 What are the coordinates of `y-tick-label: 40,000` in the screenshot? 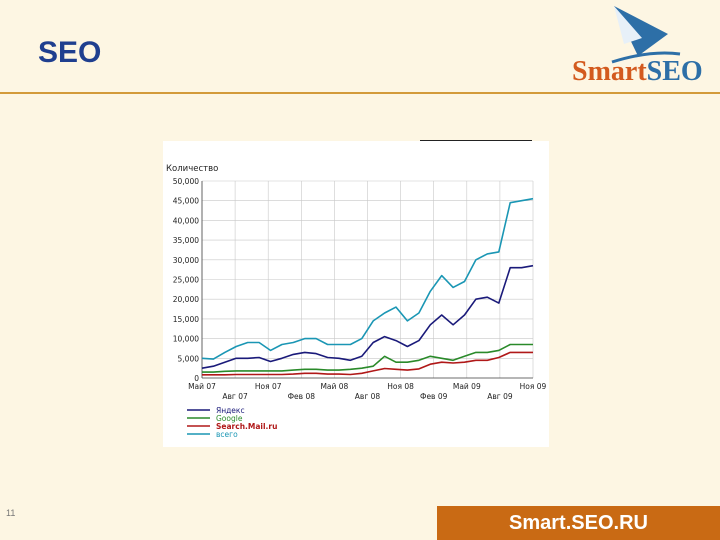 It's located at (186, 220).